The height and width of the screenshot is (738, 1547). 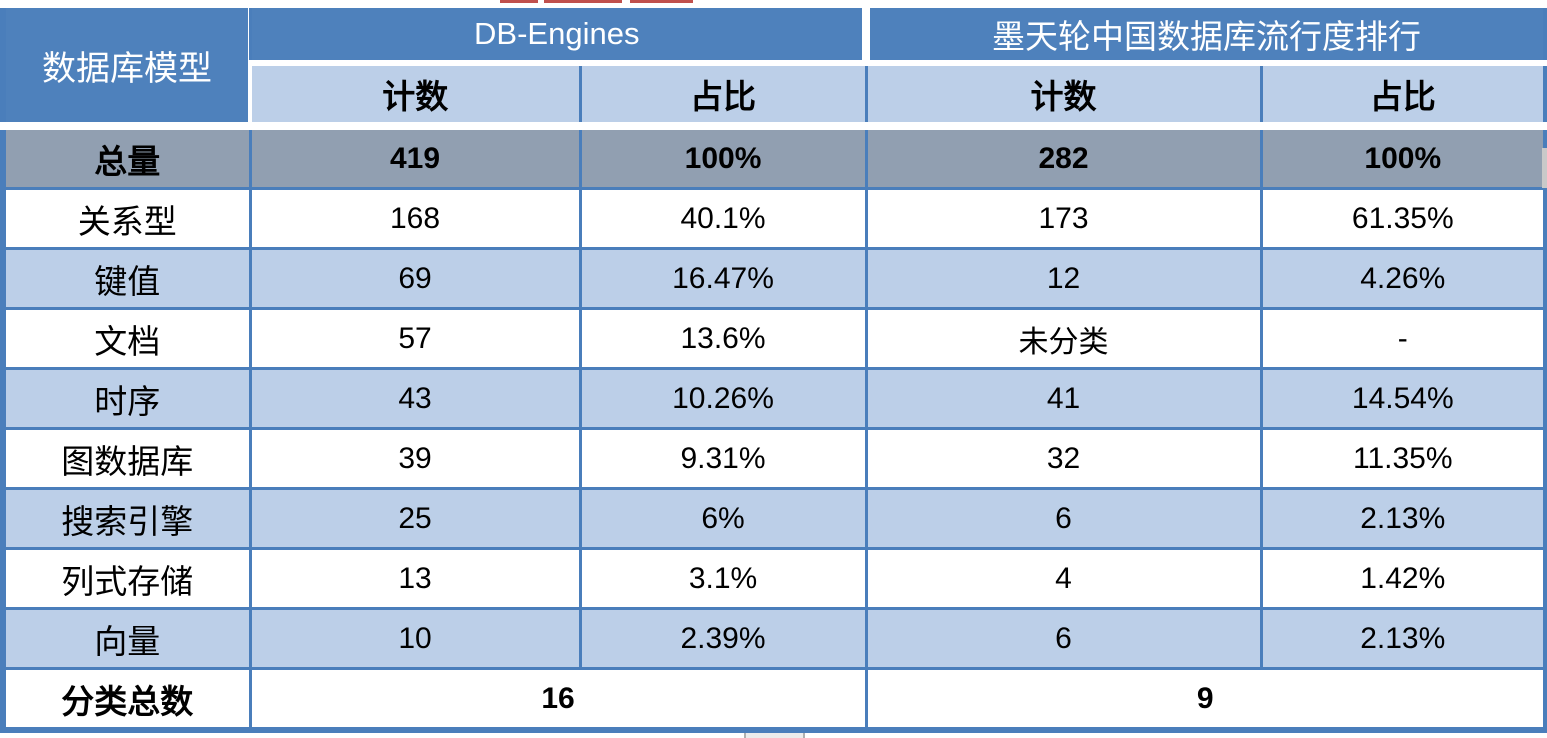 I want to click on table-row: 向量 10 2.39% 6 2.13%, so click(x=774, y=638).